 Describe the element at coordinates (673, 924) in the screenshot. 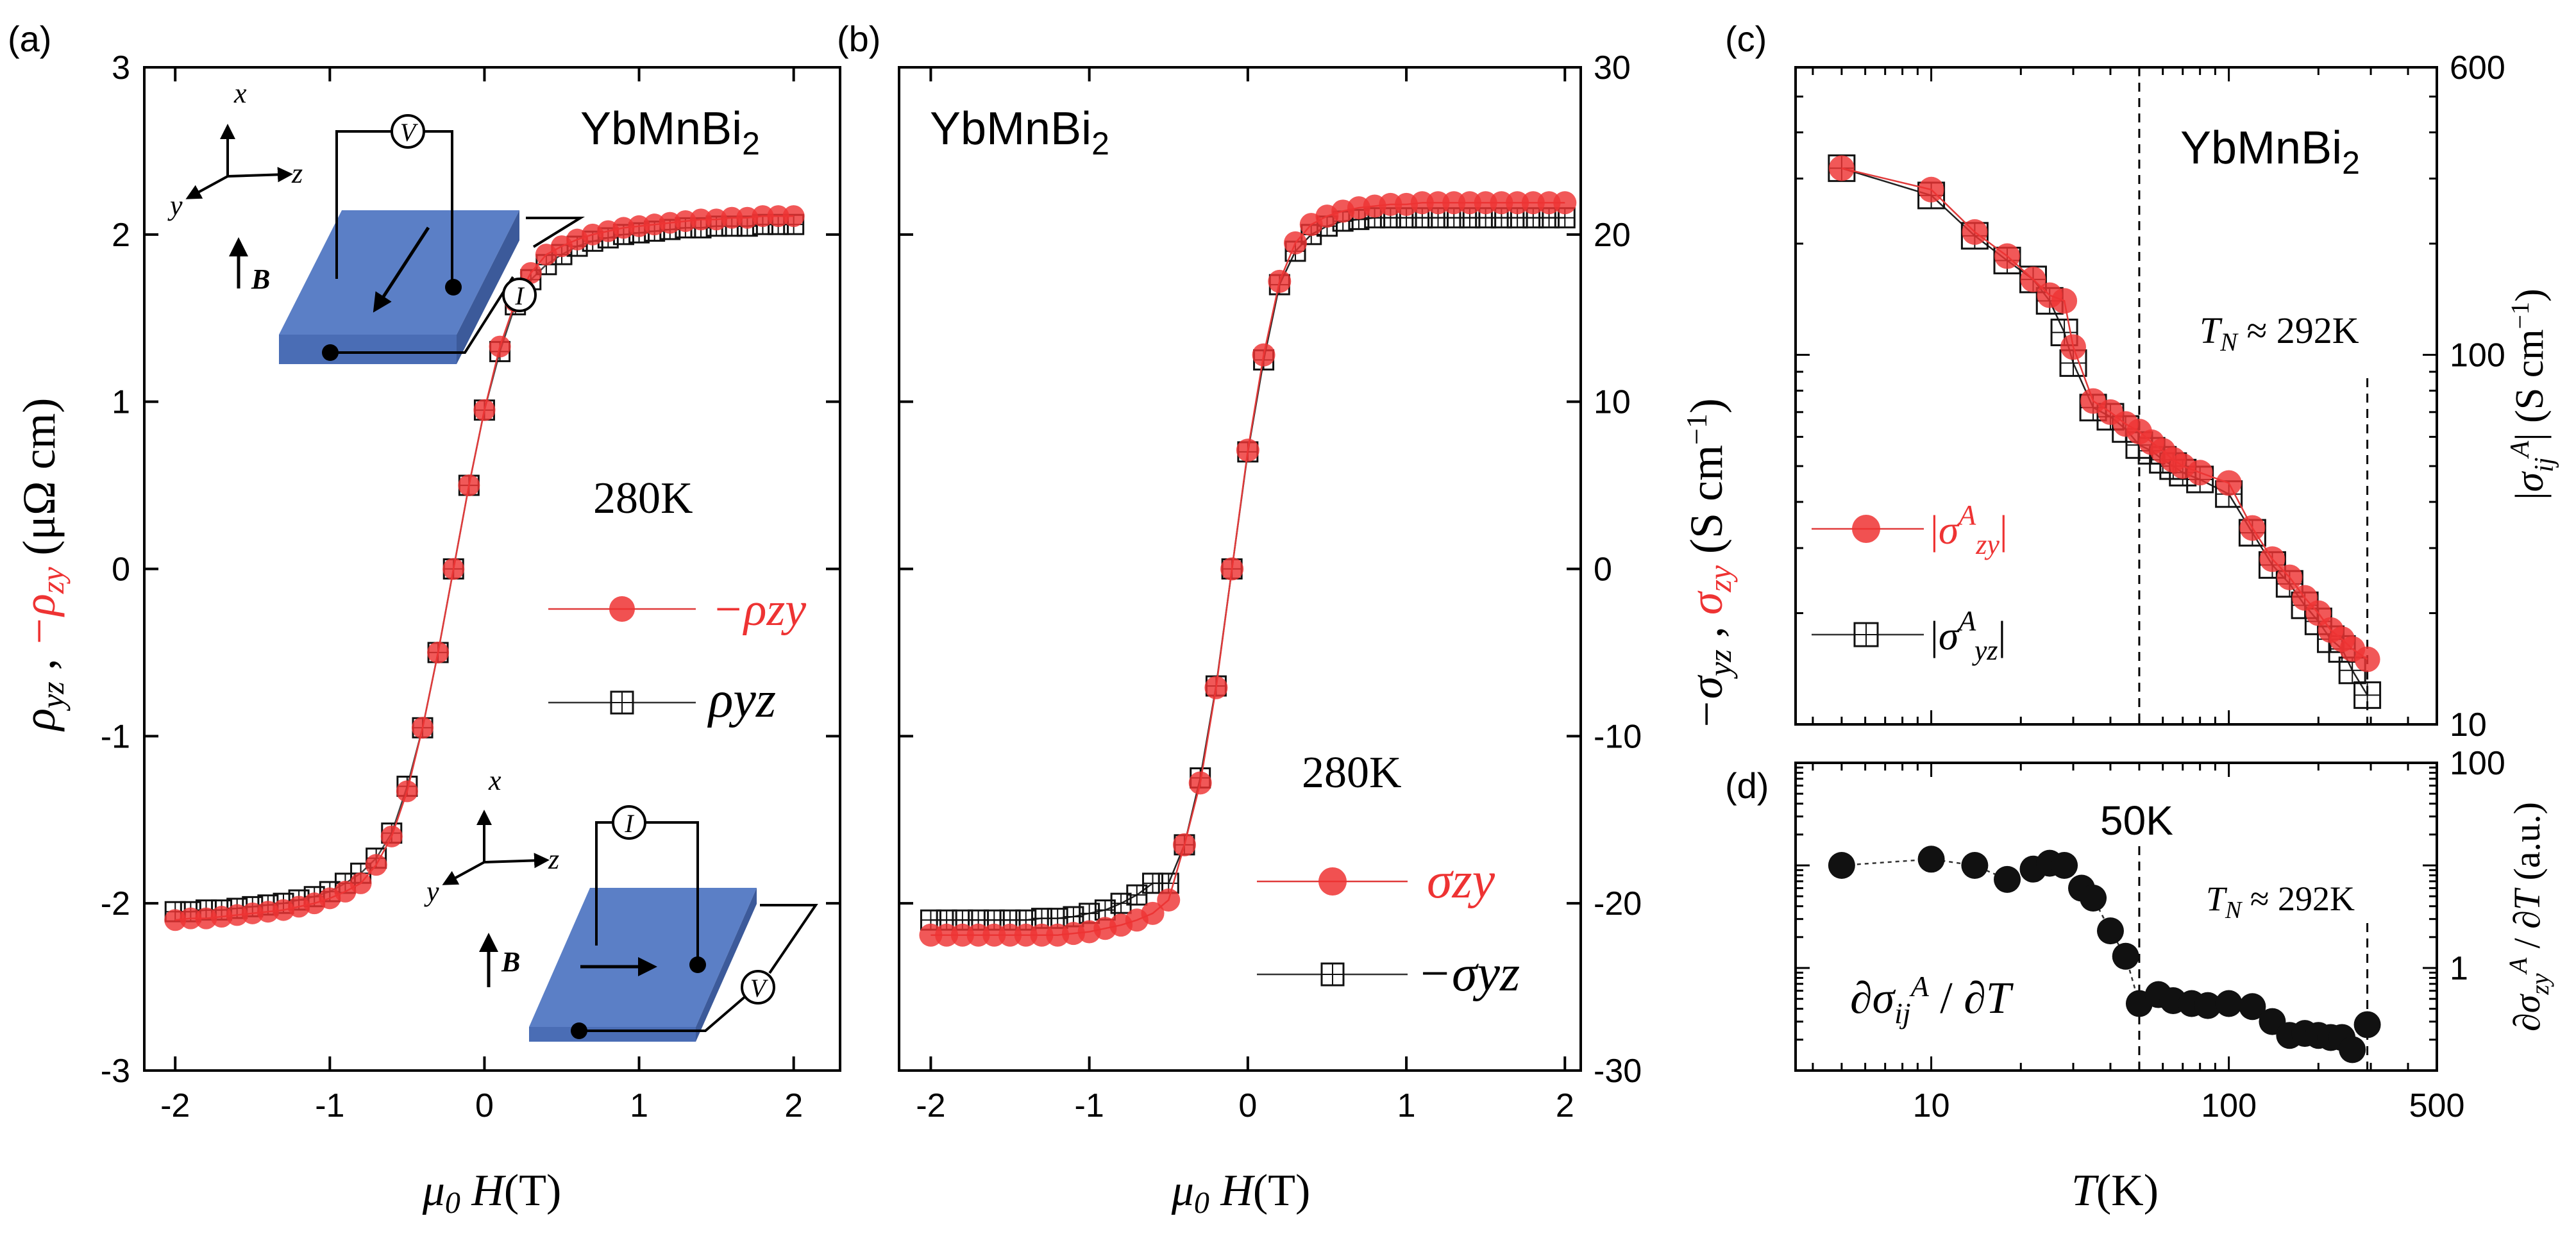

I see `sample-slab-bottom: I V` at that location.